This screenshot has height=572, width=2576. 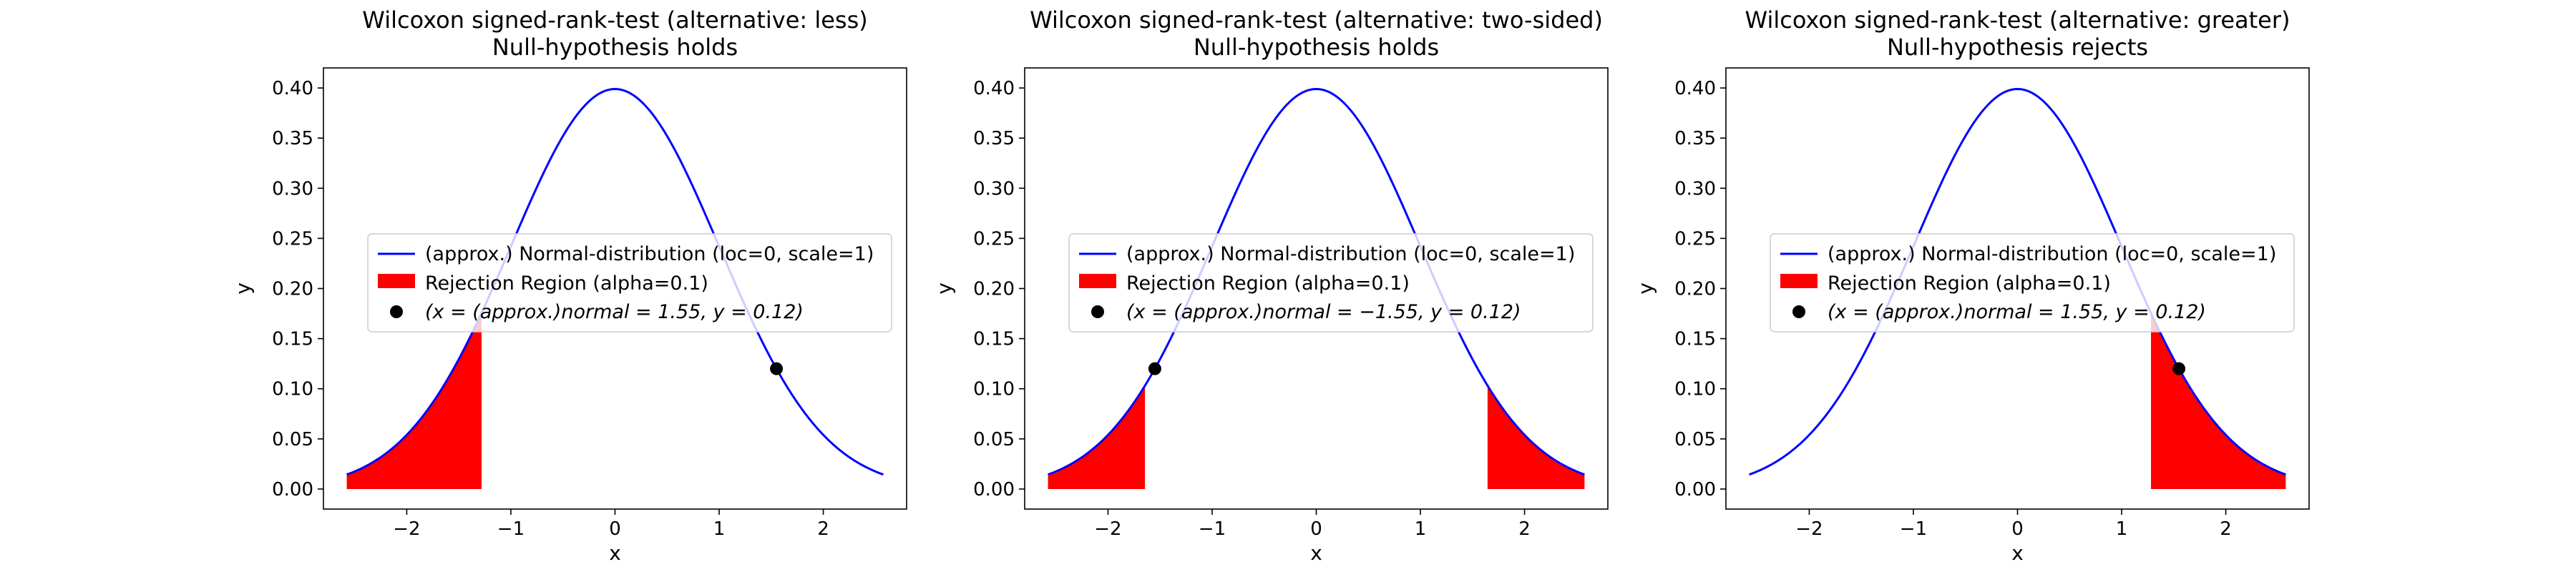 What do you see at coordinates (2017, 47) in the screenshot?
I see `chart-subtitle: Null-hypothesis rejects` at bounding box center [2017, 47].